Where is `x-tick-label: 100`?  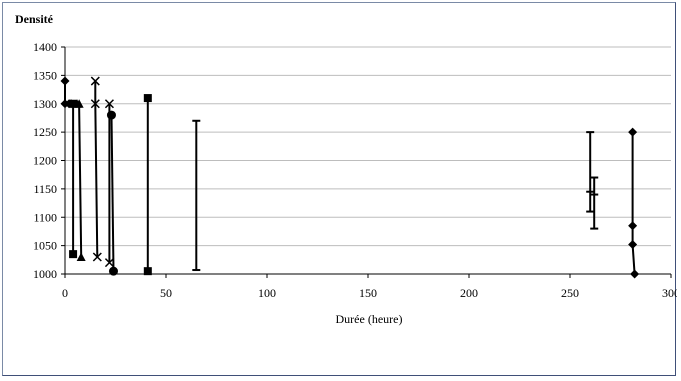 x-tick-label: 100 is located at coordinates (267, 293).